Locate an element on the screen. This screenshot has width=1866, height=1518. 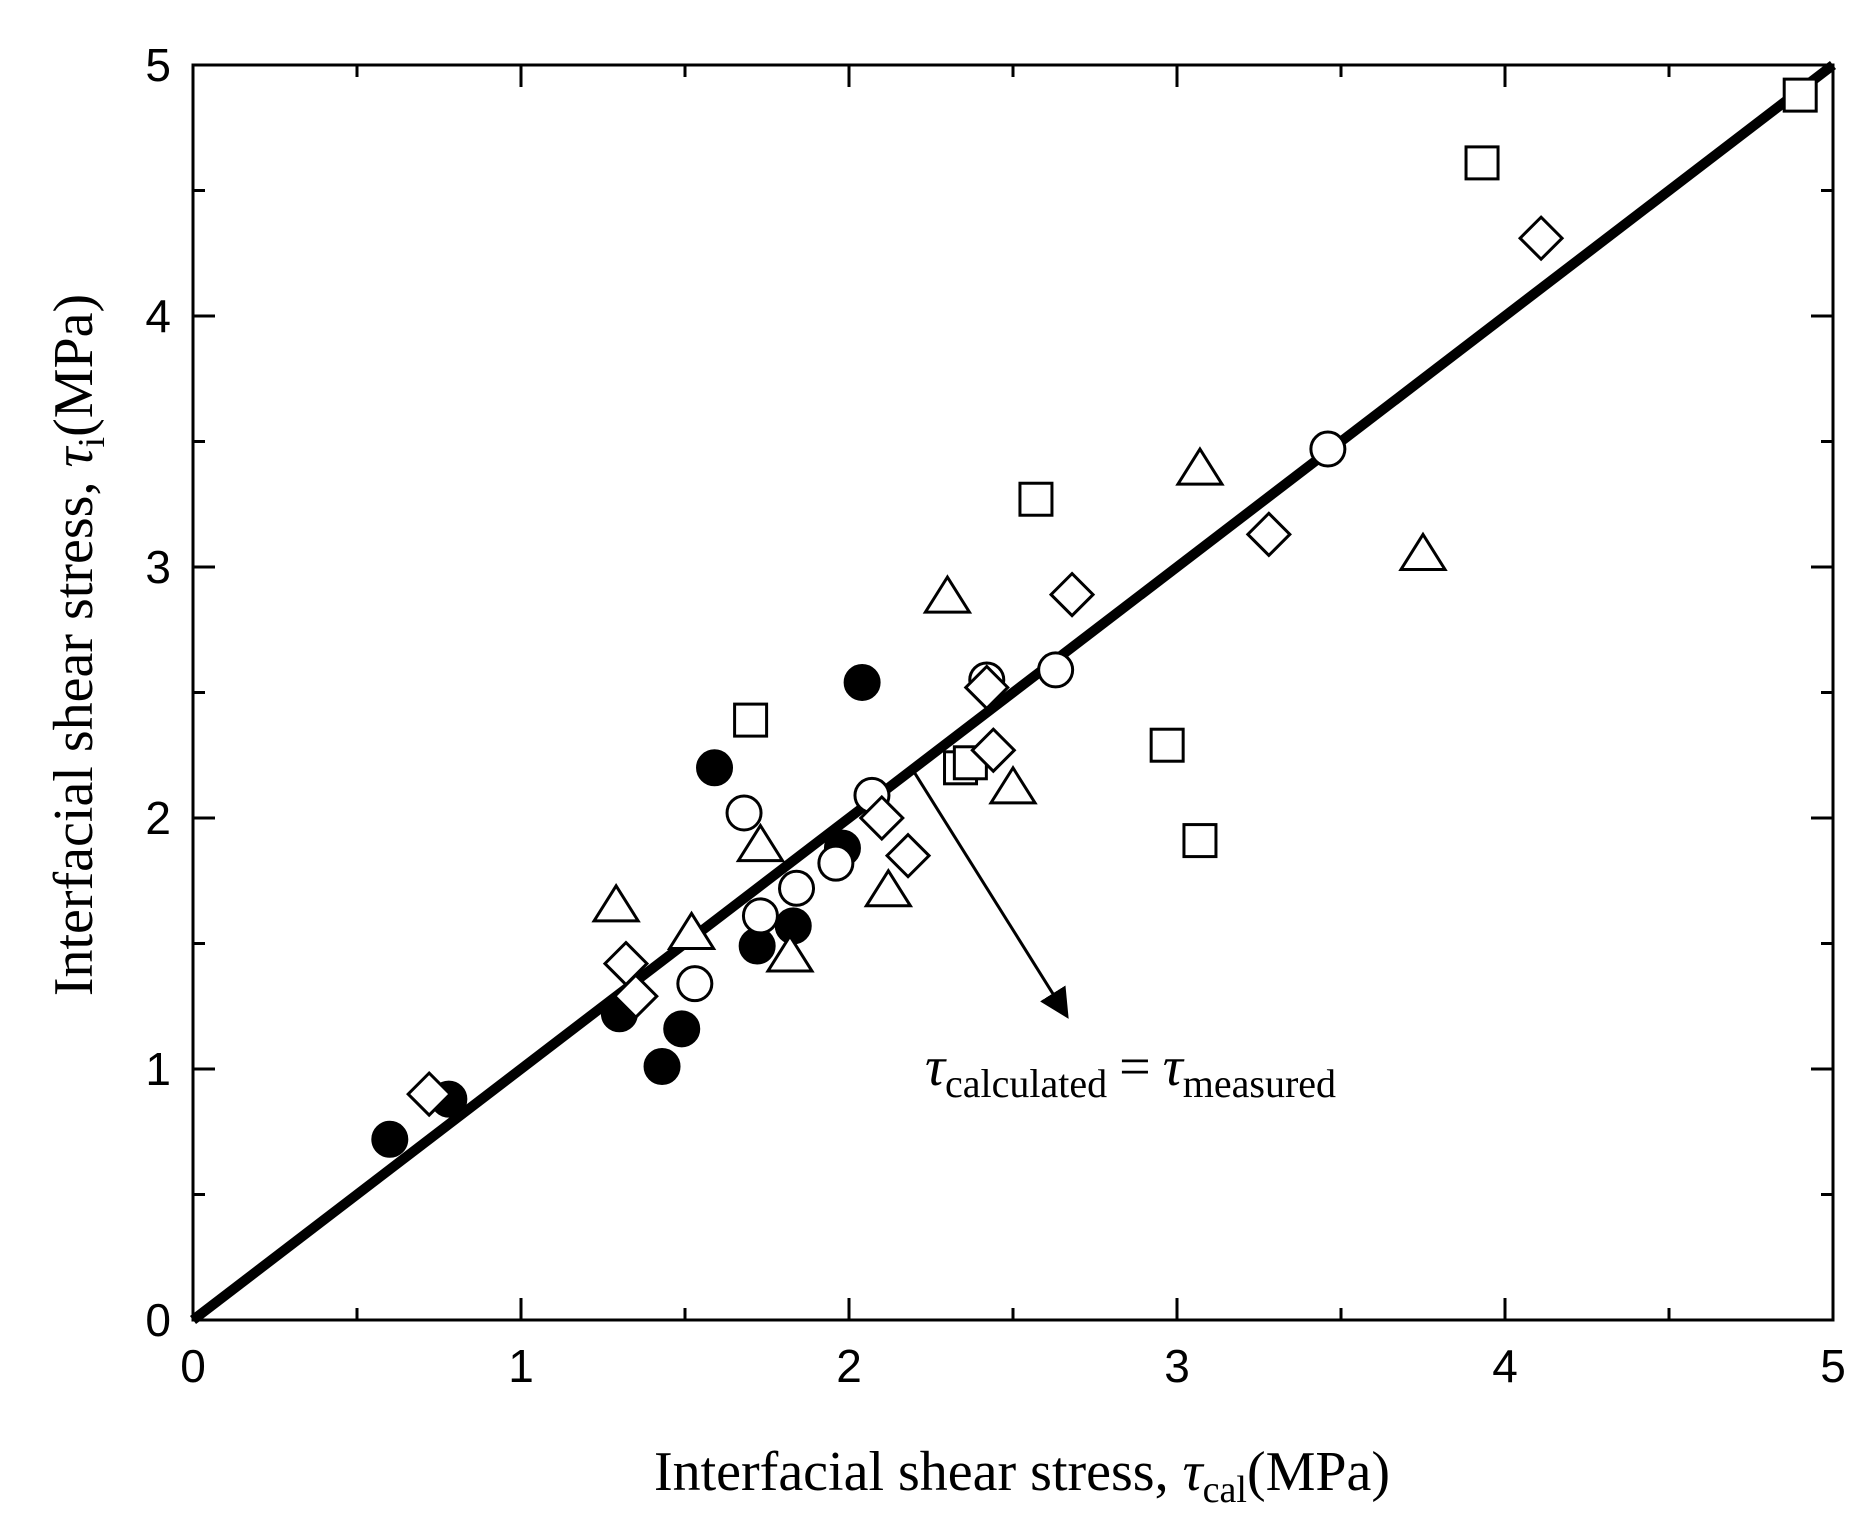
y-axis-title-subscript: i is located at coordinates (92, 442).